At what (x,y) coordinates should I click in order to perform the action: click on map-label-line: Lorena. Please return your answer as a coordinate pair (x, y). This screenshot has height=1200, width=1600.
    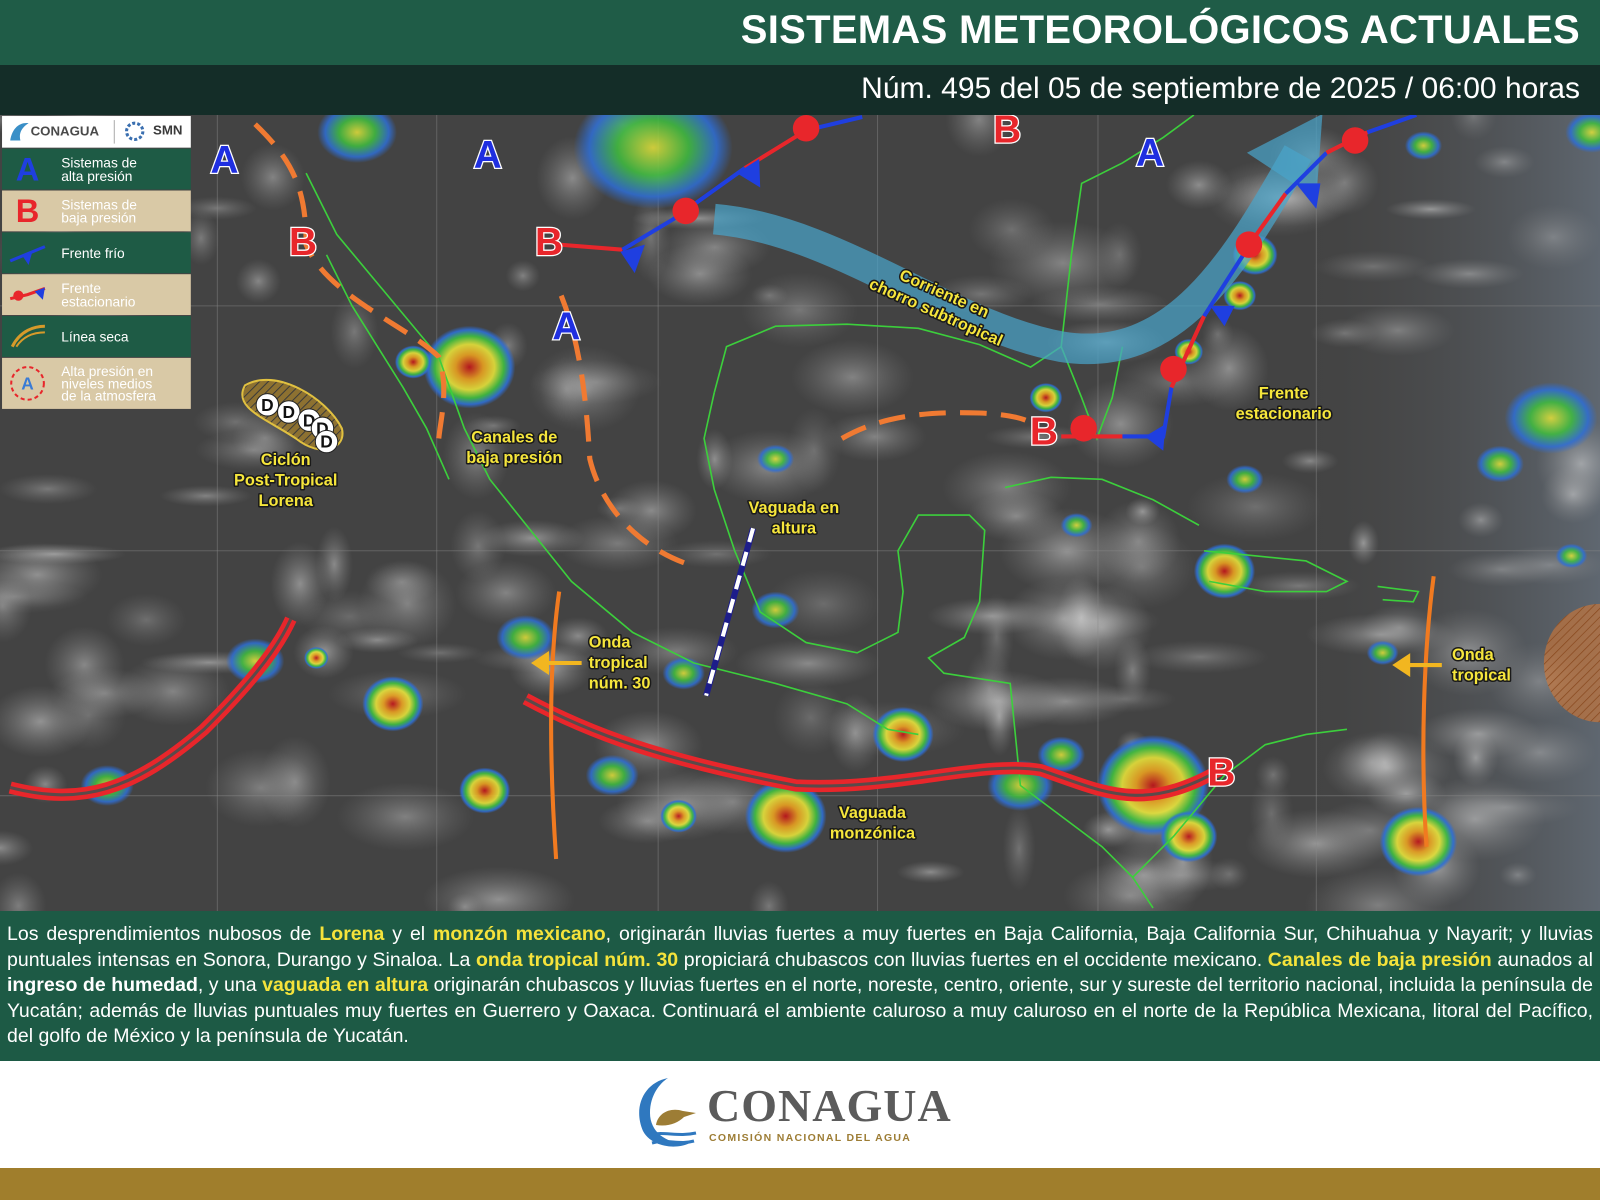
    Looking at the image, I should click on (286, 501).